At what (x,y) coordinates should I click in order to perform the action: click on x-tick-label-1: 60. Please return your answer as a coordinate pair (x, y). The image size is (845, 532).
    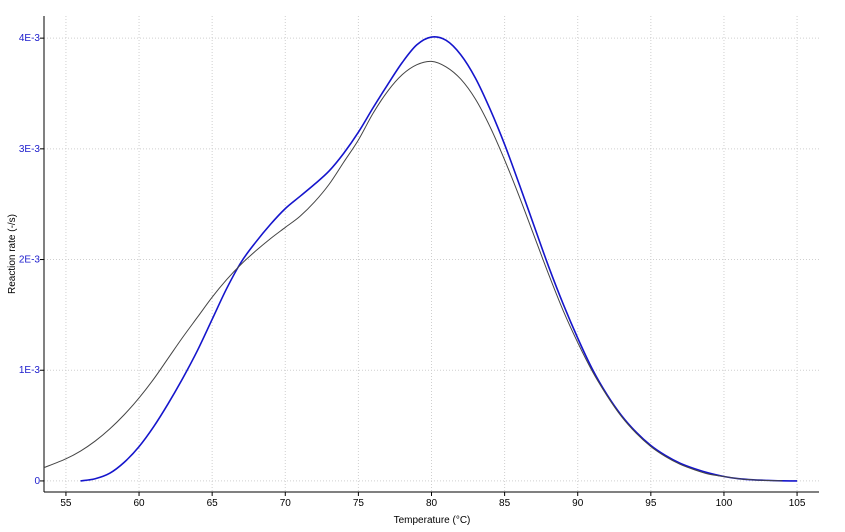
    Looking at the image, I should click on (139, 503).